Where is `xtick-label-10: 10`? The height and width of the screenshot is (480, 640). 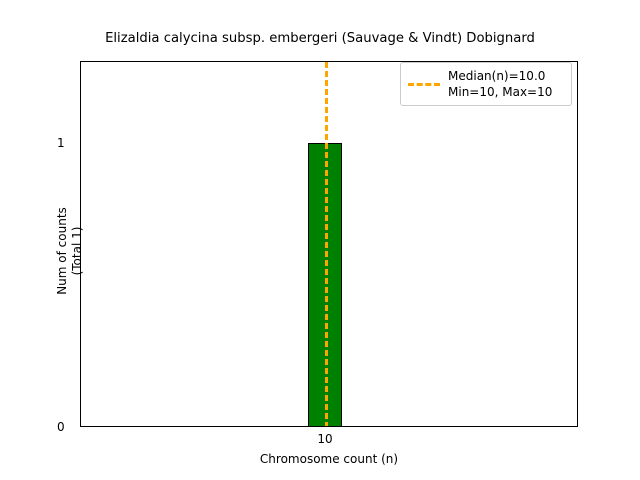
xtick-label-10: 10 is located at coordinates (325, 439).